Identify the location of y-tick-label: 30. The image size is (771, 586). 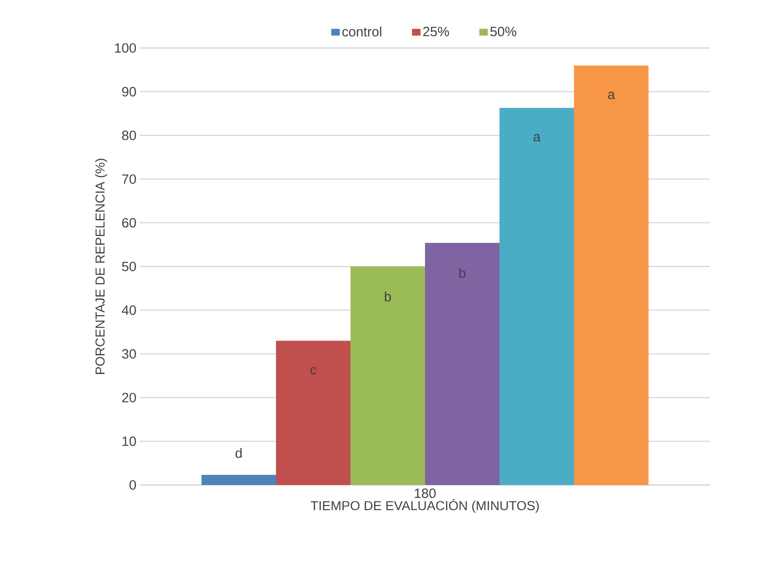
(129, 354).